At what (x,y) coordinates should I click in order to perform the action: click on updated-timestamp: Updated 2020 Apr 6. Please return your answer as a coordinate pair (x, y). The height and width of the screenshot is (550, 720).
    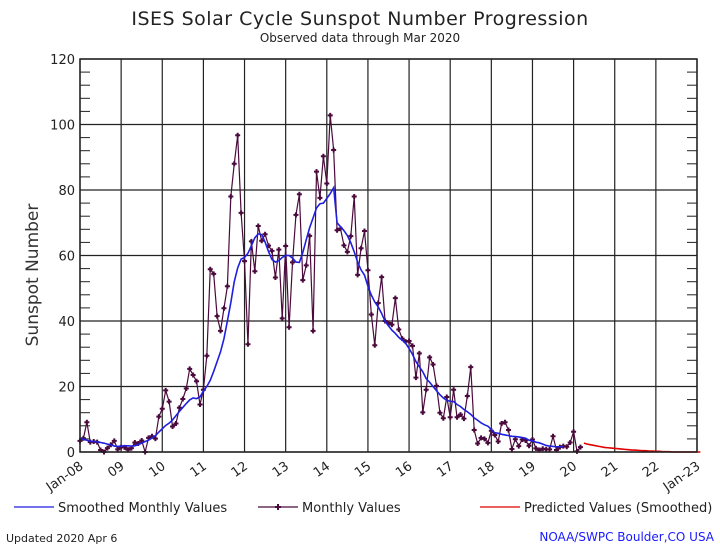
    Looking at the image, I should click on (62, 538).